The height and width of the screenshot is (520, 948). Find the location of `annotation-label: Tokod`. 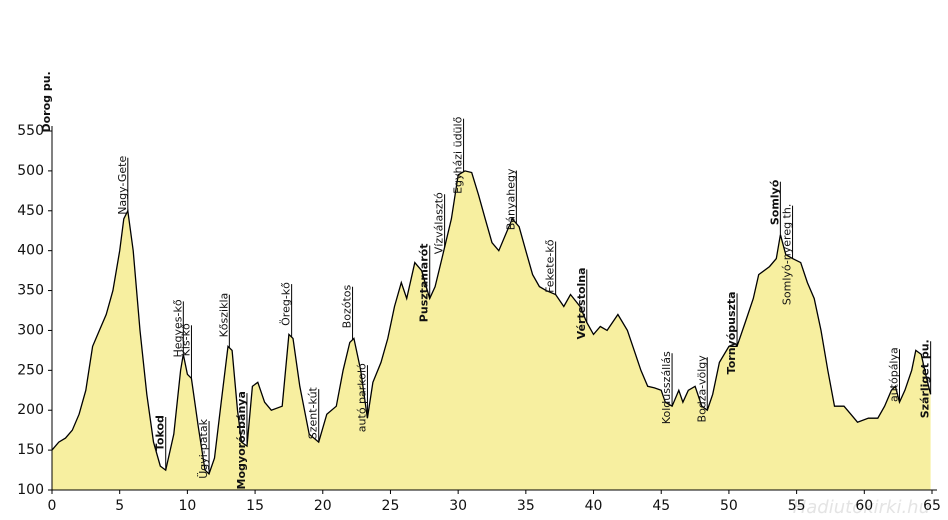

annotation-label: Tokod is located at coordinates (160, 433).